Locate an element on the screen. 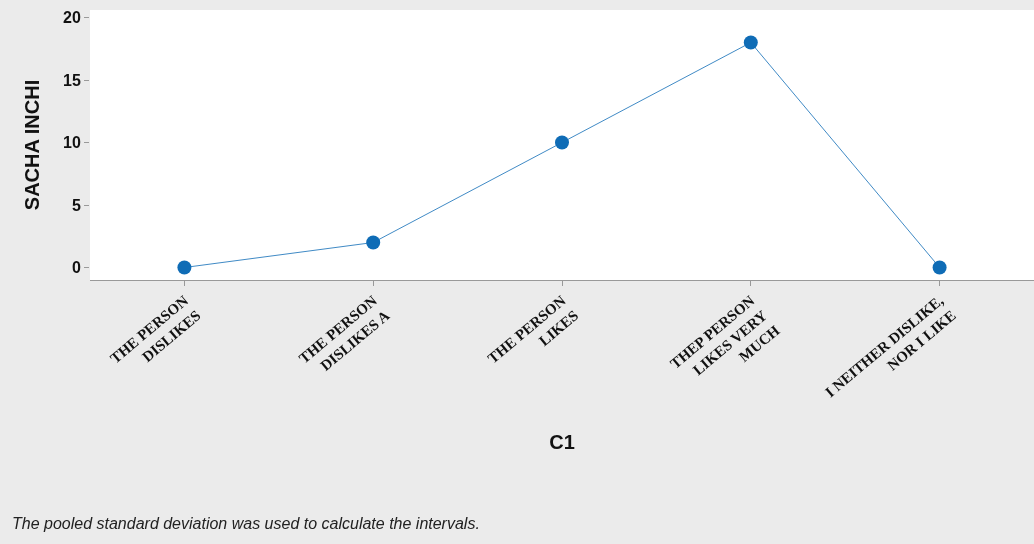  y-tick-label: 0 is located at coordinates (76, 268).